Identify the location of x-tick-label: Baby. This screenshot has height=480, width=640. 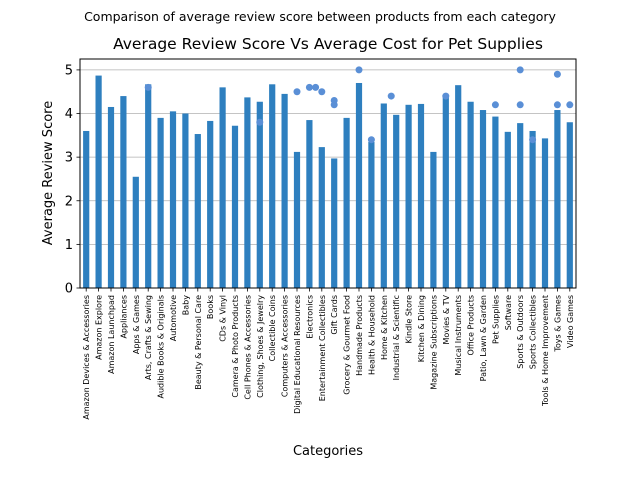
(185, 305).